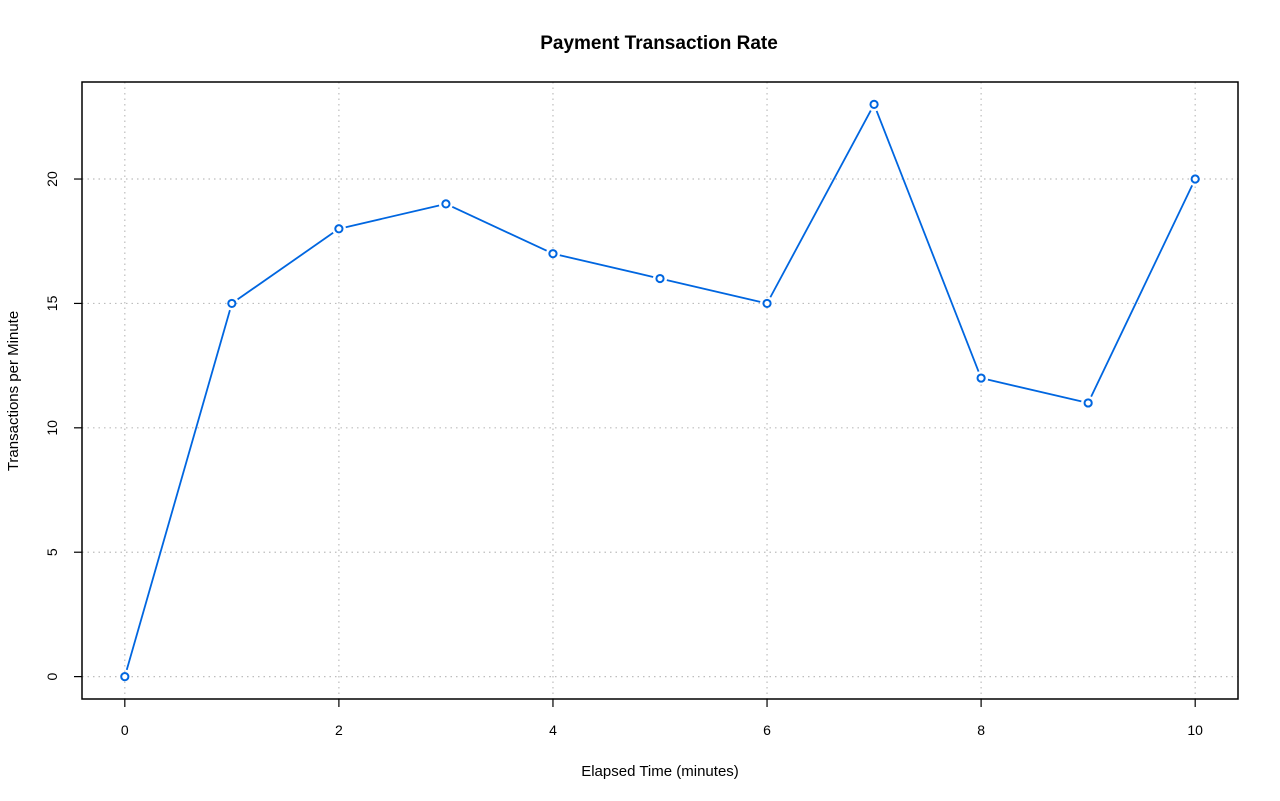 The height and width of the screenshot is (801, 1280). Describe the element at coordinates (662, 718) in the screenshot. I see `x-axis: 0 2 4 6 8 10` at that location.